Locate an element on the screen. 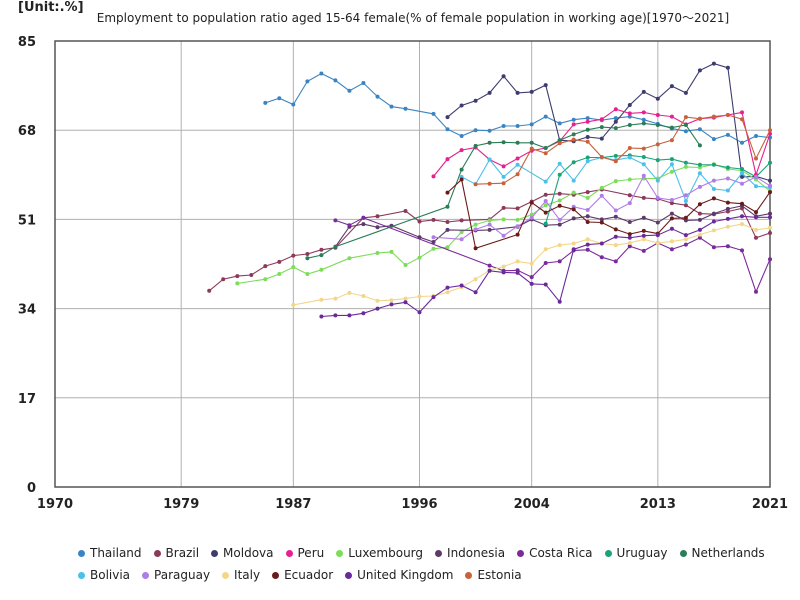 This screenshot has height=600, width=800. legend-label: Luxembourg is located at coordinates (386, 553).